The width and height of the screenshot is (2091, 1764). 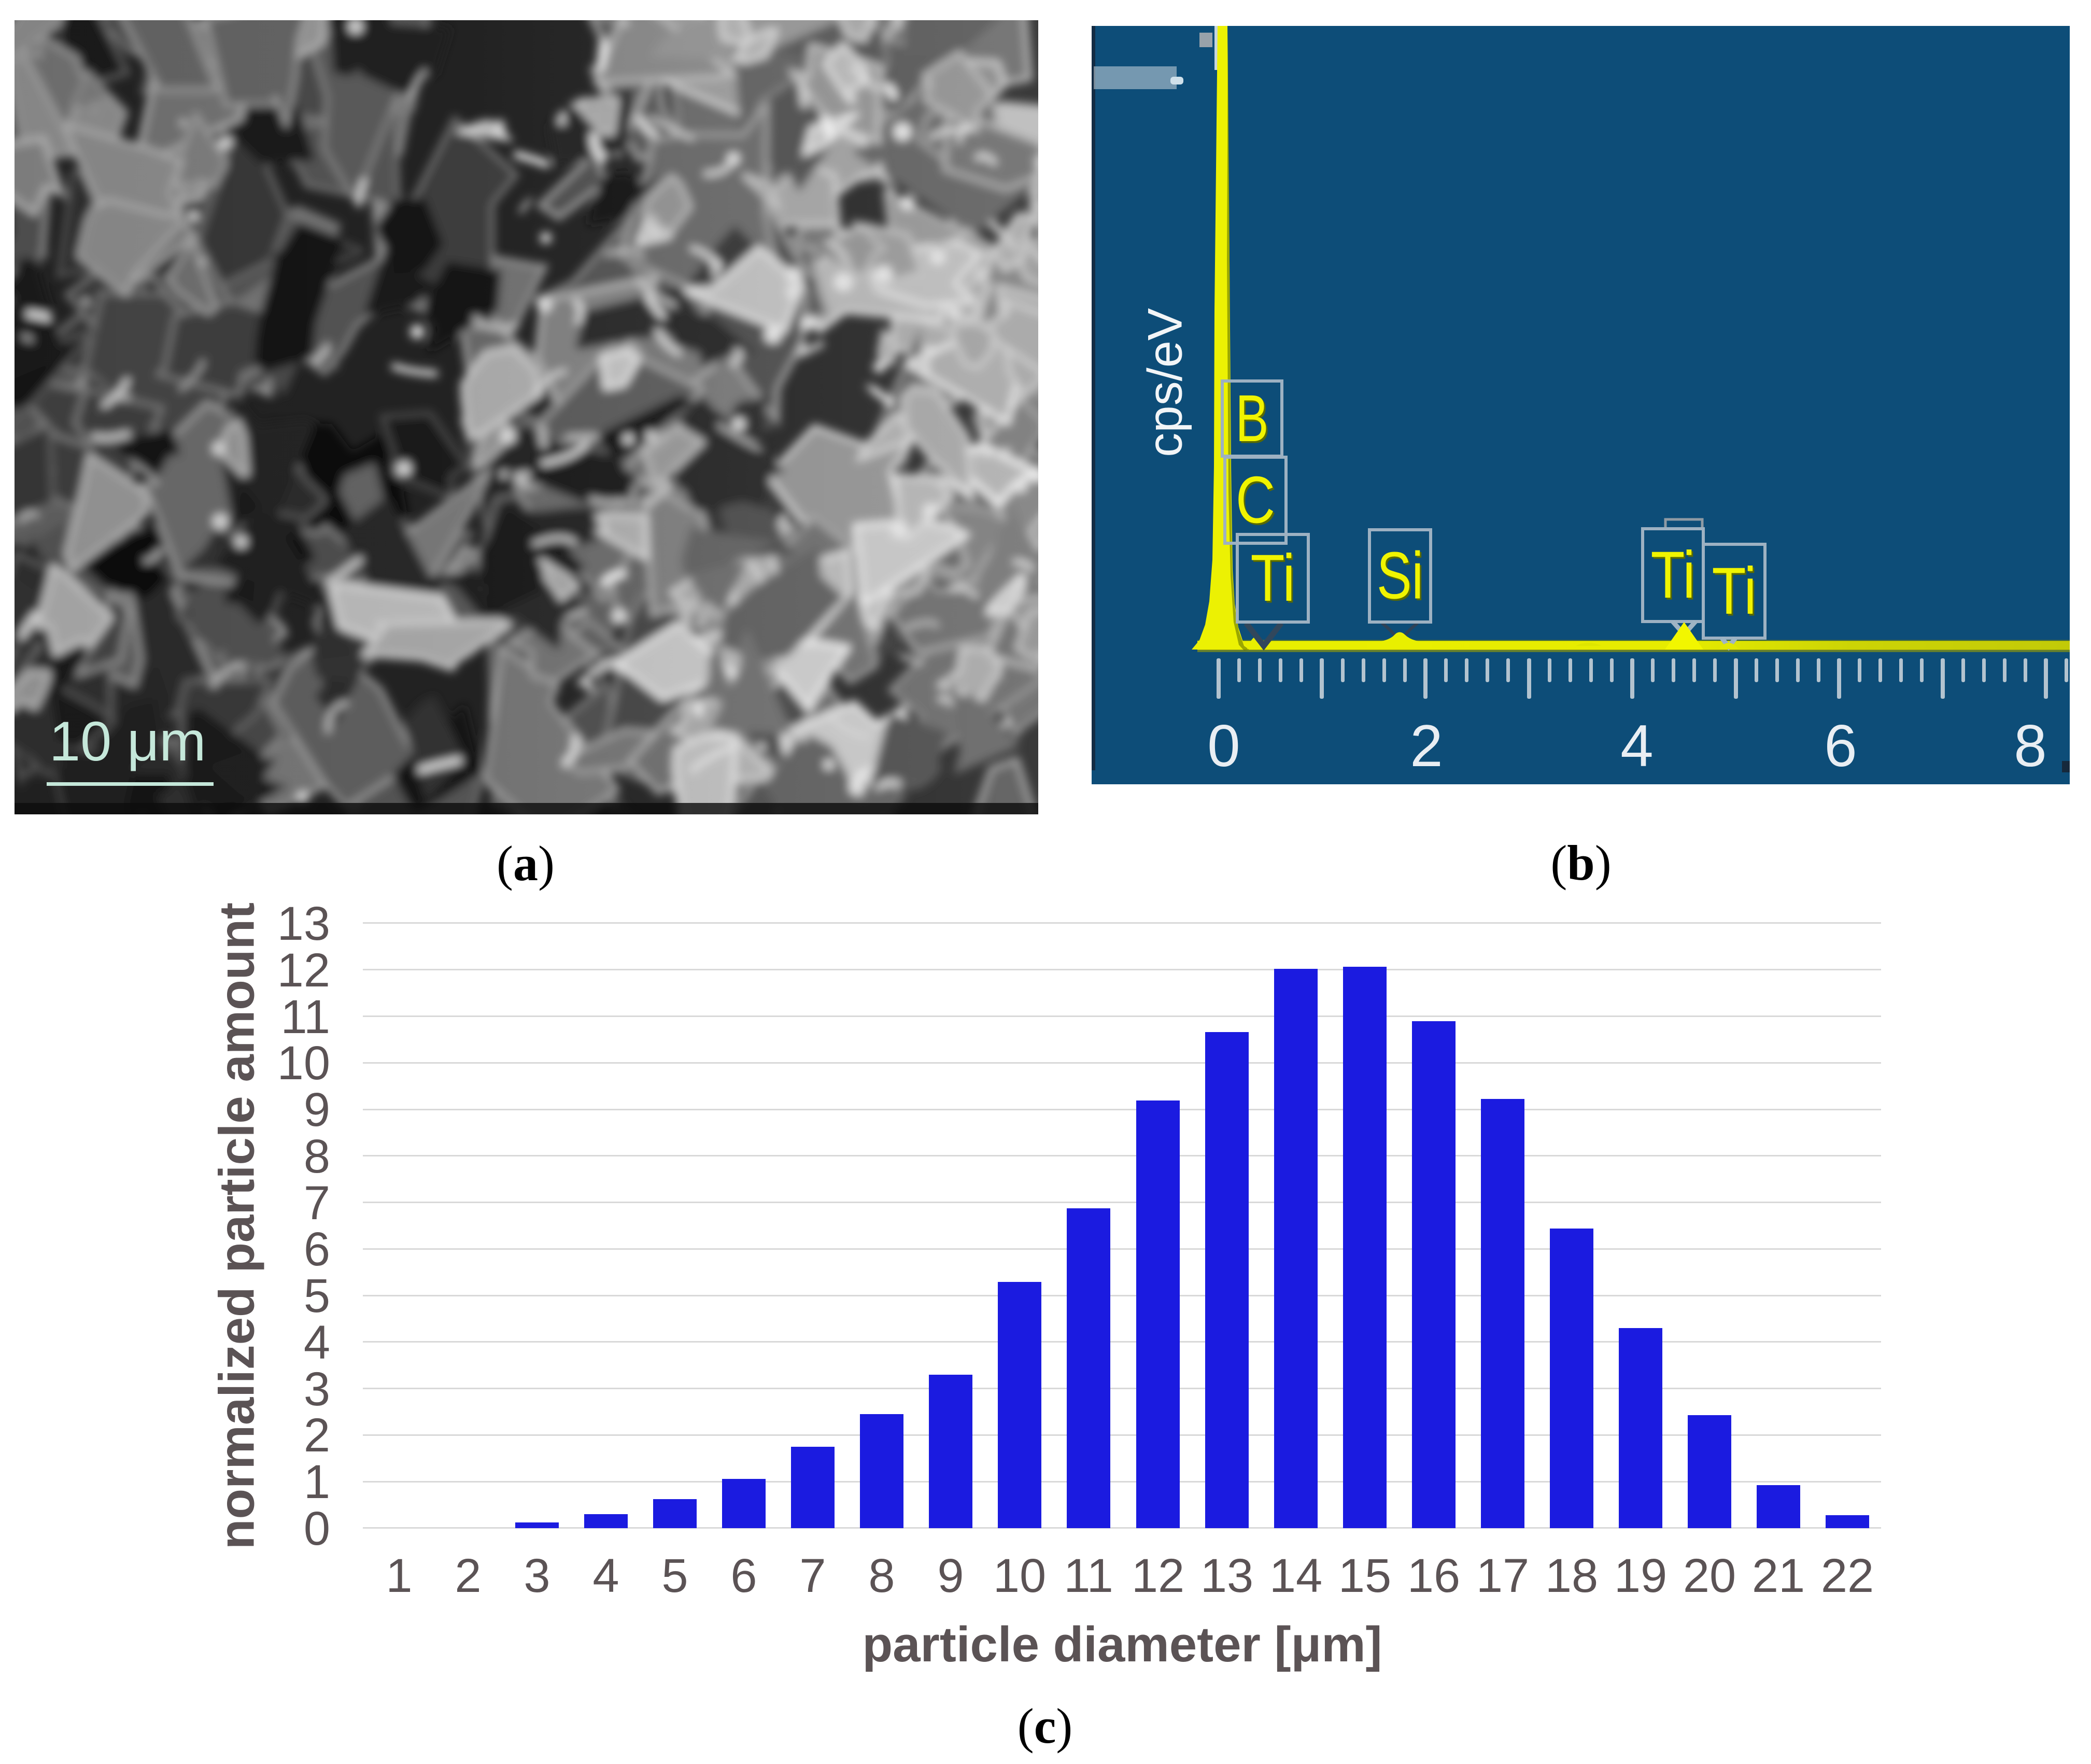 I want to click on svg-text: 14, so click(x=1295, y=1575).